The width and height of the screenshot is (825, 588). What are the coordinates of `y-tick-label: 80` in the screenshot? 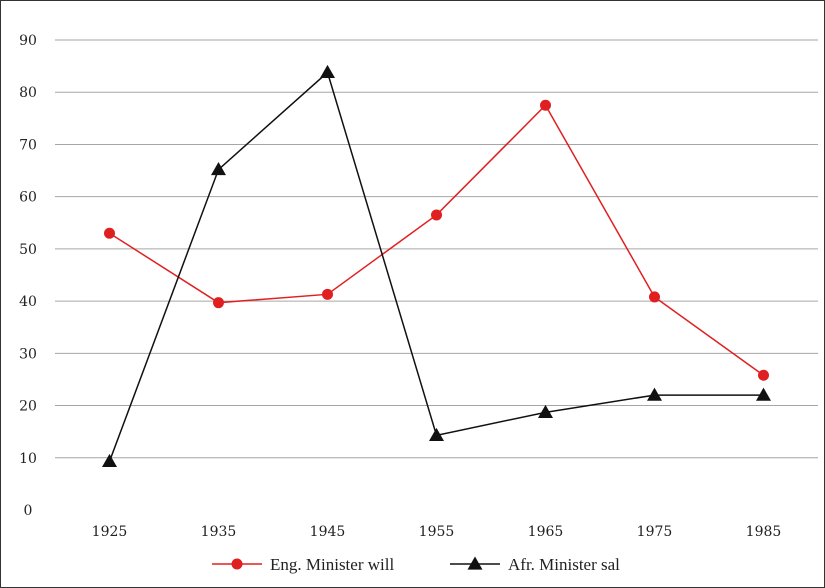 It's located at (28, 93).